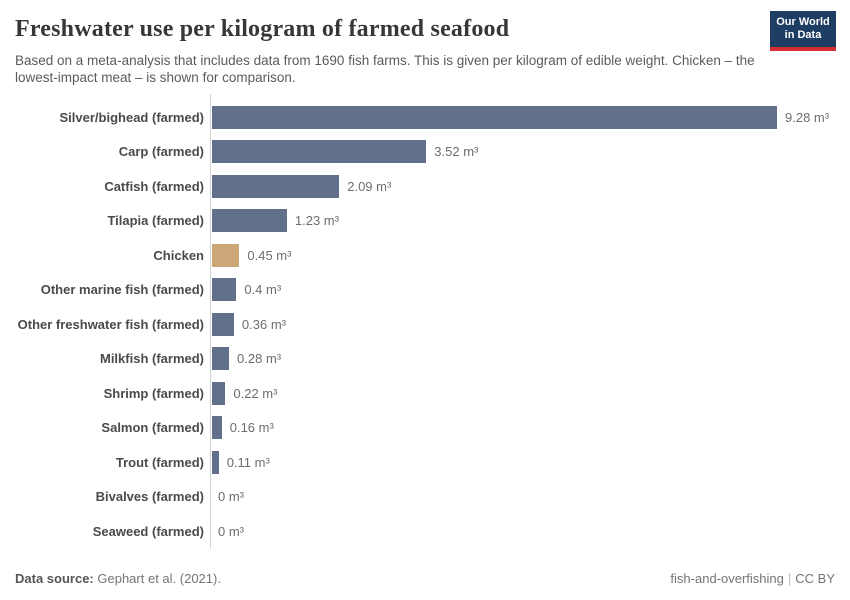  Describe the element at coordinates (803, 22) in the screenshot. I see `owid-logo-line1: Our World` at that location.